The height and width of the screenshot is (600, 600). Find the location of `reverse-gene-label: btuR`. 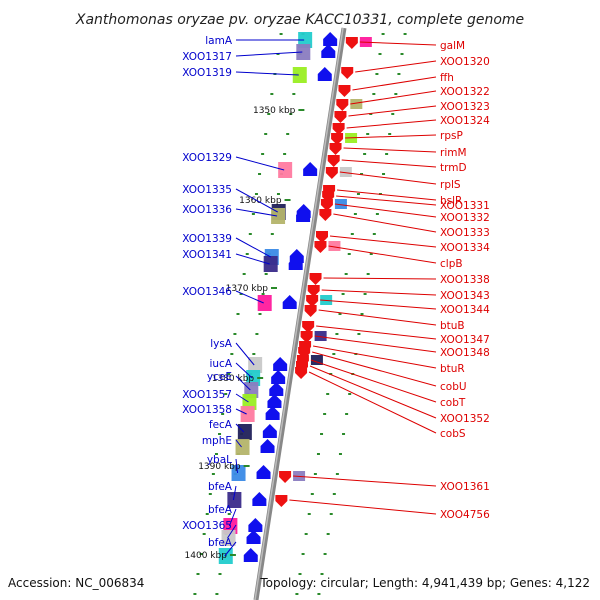

reverse-gene-label: btuR is located at coordinates (452, 369).